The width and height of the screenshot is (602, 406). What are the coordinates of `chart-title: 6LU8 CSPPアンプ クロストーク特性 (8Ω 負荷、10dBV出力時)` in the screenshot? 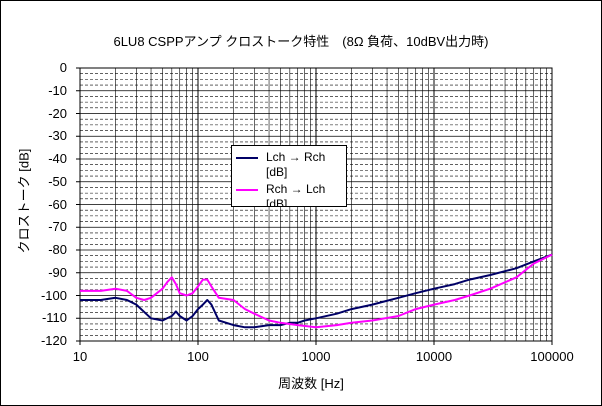 It's located at (301, 41).